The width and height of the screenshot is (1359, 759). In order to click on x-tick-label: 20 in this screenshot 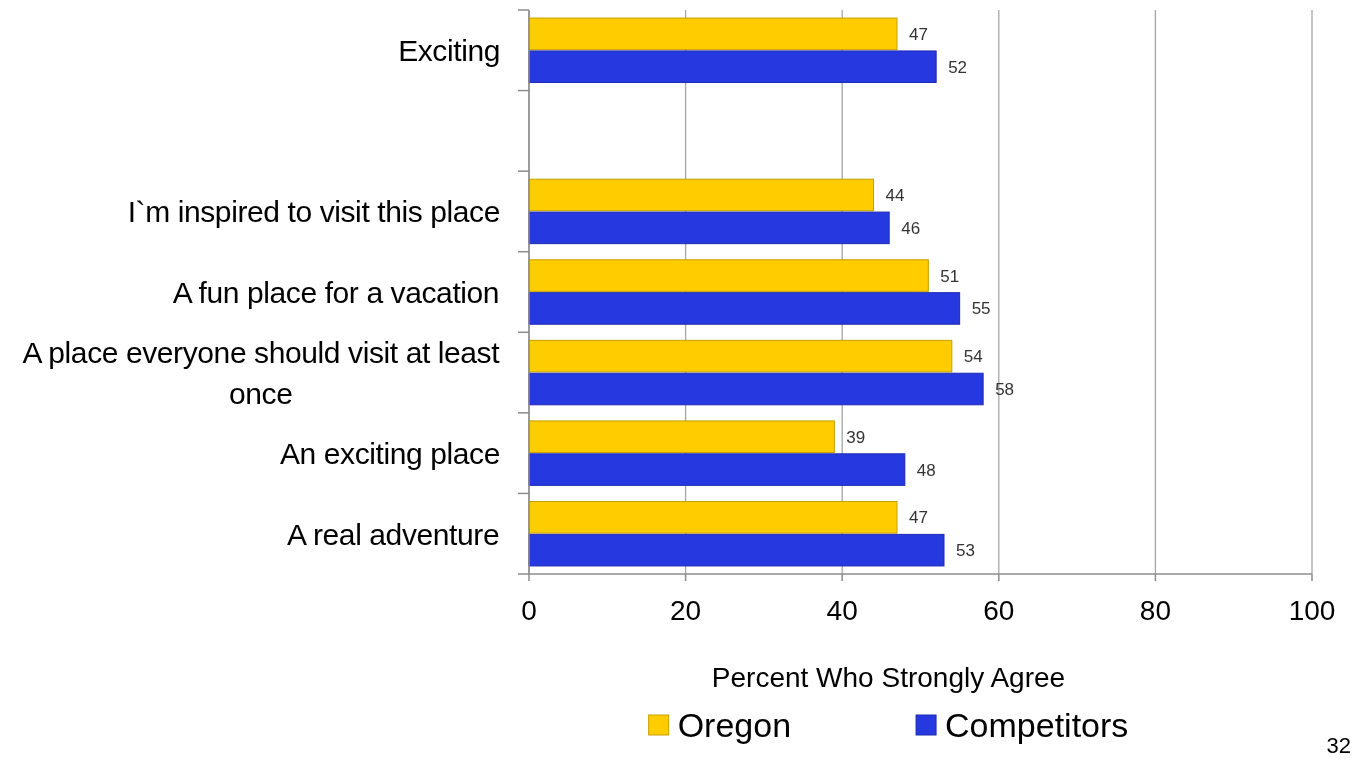, I will do `click(686, 610)`.